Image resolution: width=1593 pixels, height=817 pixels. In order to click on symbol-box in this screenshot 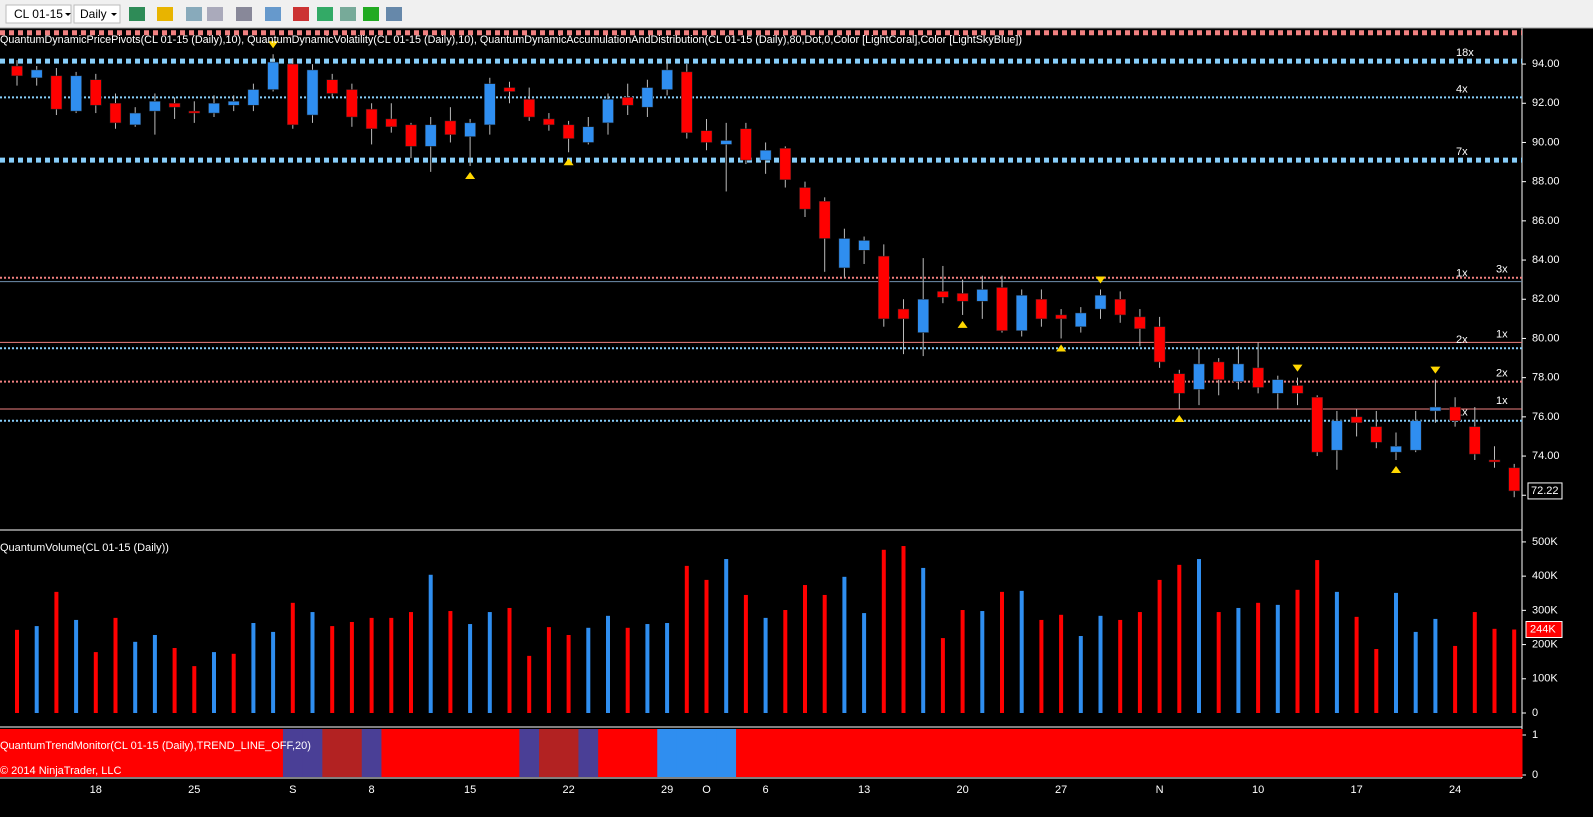, I will do `click(38, 14)`.